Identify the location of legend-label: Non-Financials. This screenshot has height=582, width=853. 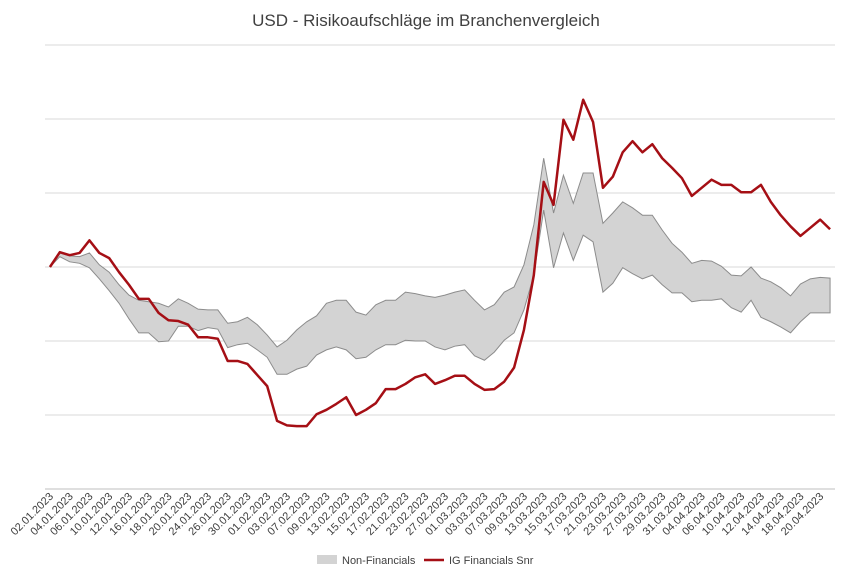
(379, 561).